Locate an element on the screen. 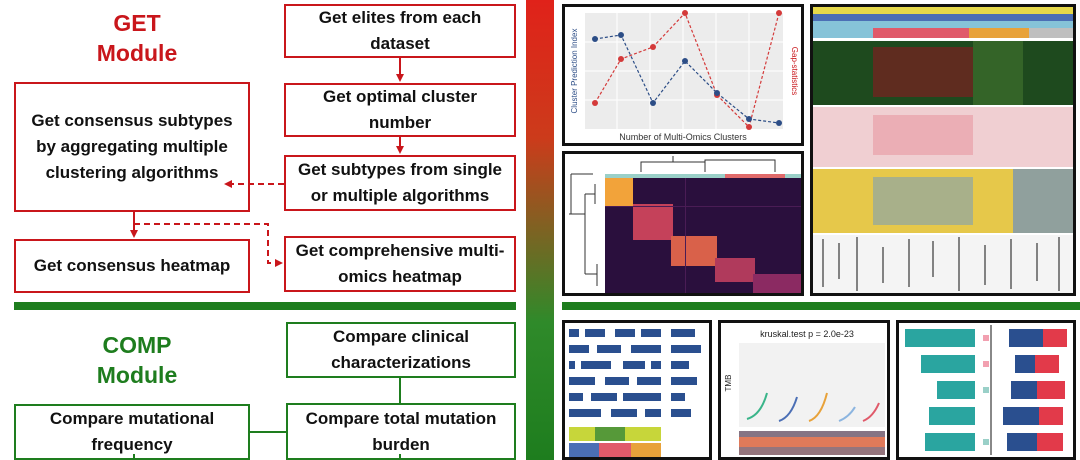 This screenshot has height=460, width=1080. tmb-plot-ylabel: TMB is located at coordinates (728, 383).